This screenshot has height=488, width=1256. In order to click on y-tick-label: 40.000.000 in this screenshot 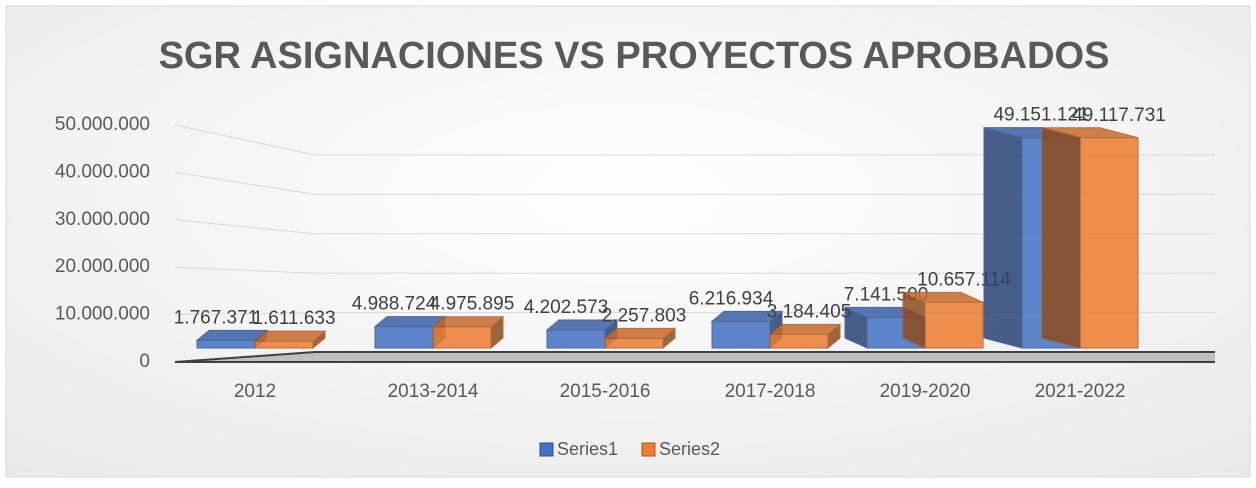, I will do `click(102, 171)`.